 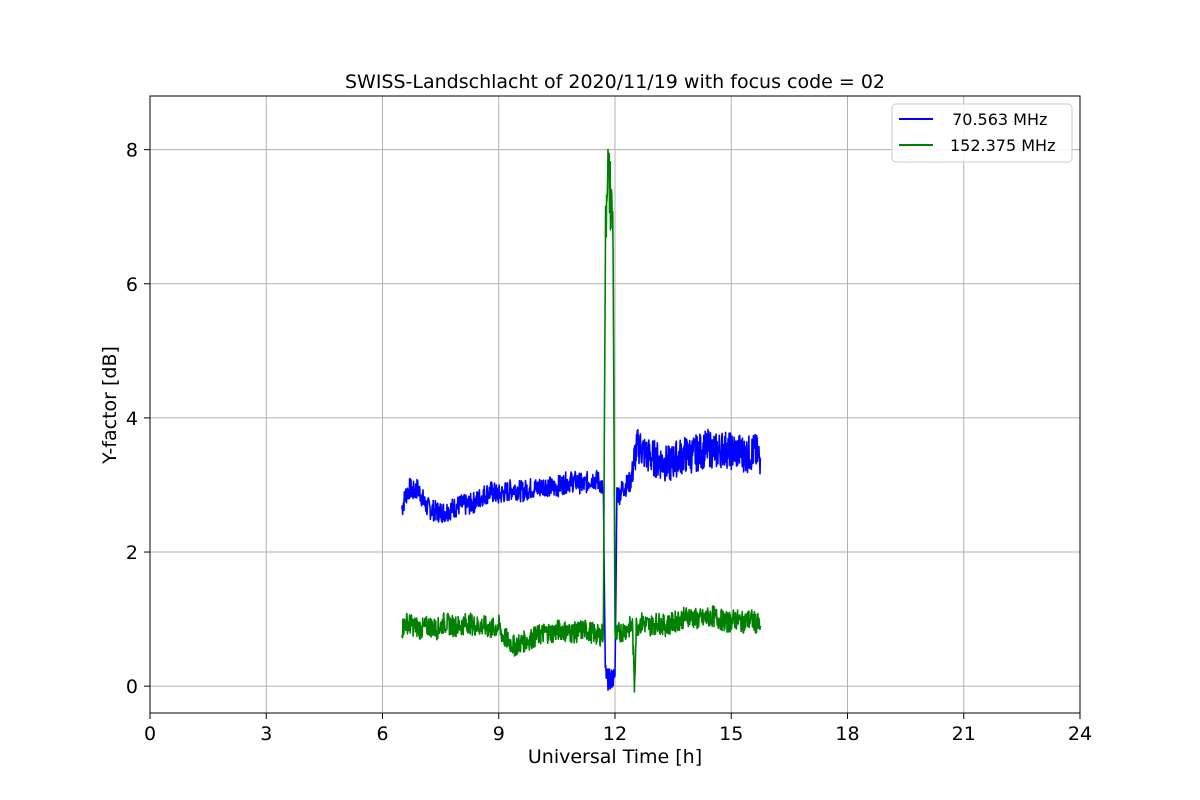 I want to click on y-tick-label: 4, so click(x=132, y=419).